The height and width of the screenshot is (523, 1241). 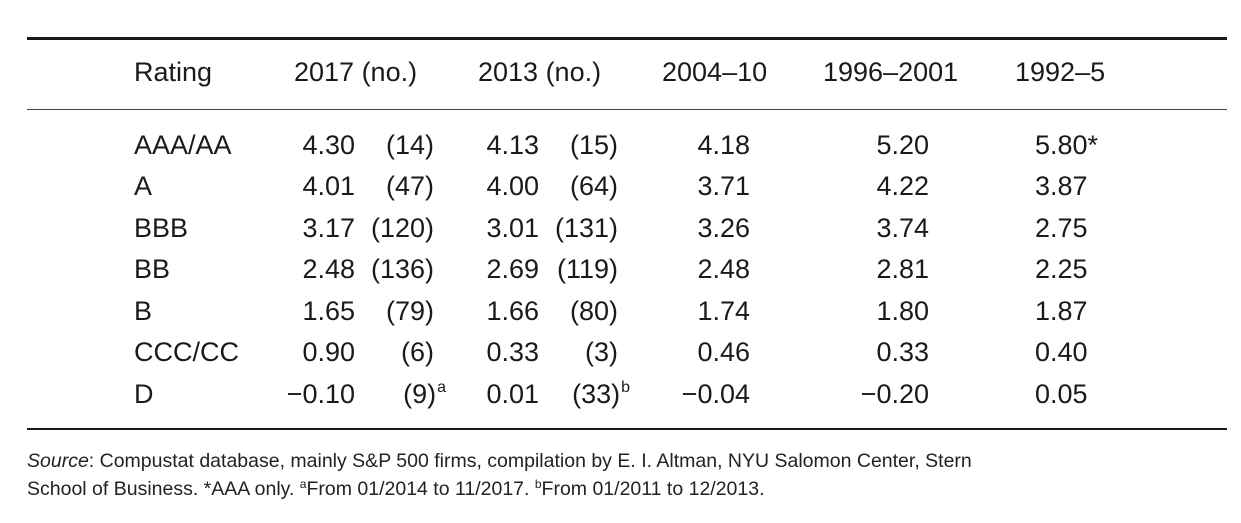 I want to click on header-rule, so click(x=627, y=109).